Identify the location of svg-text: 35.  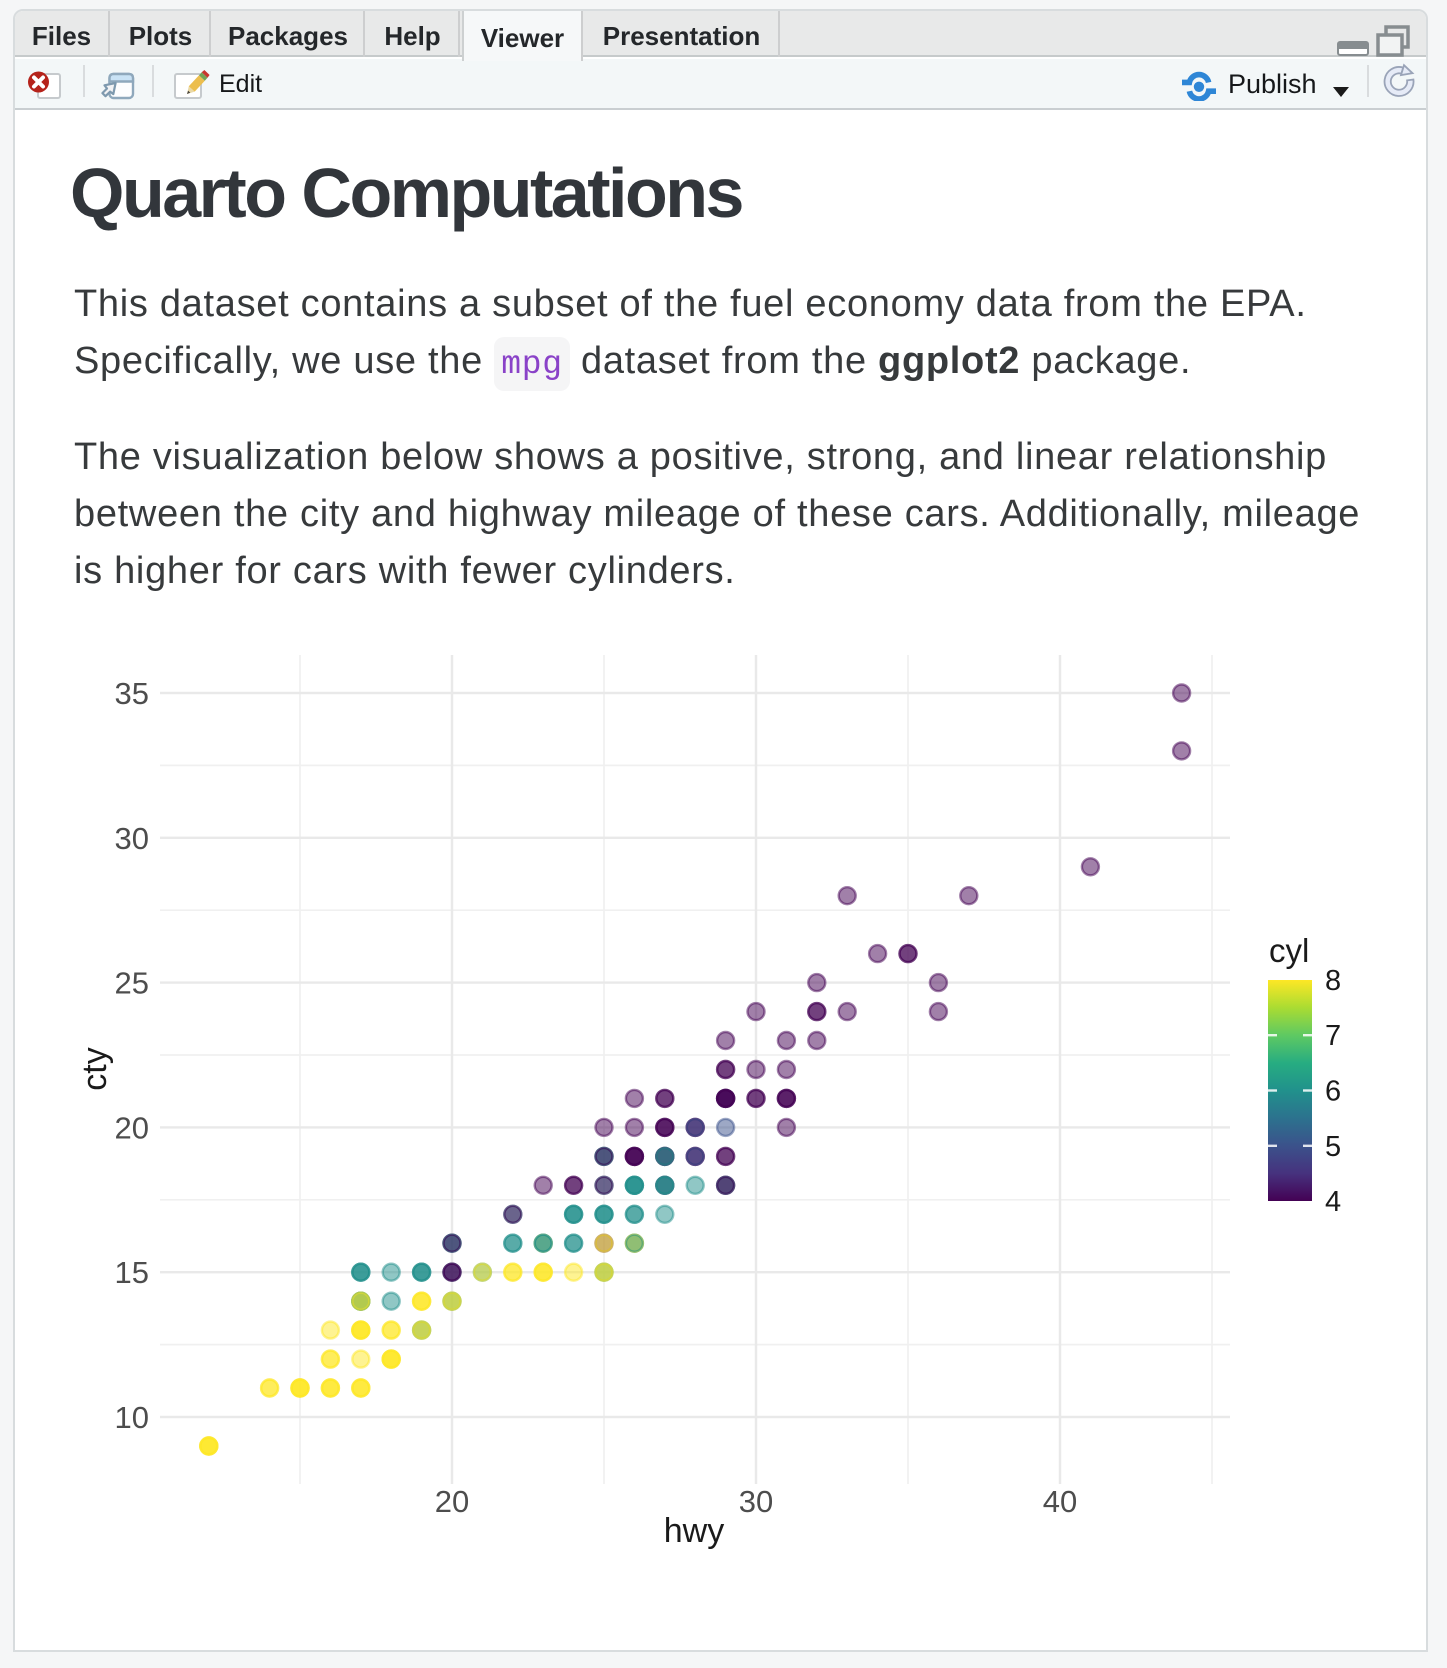
(132, 693).